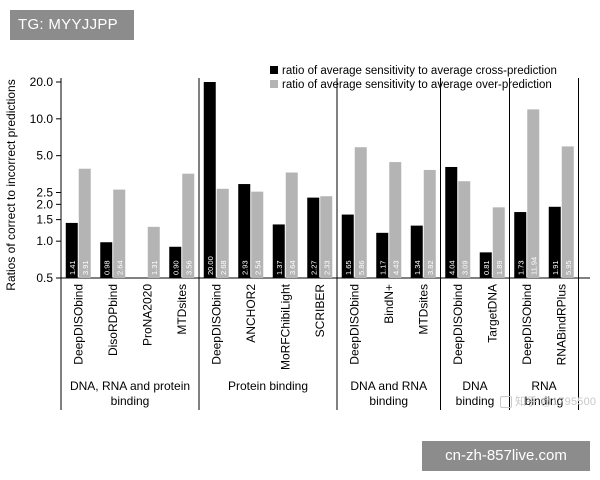 The height and width of the screenshot is (480, 600). Describe the element at coordinates (285, 326) in the screenshot. I see `category-label: MoRFChibiLight` at that location.